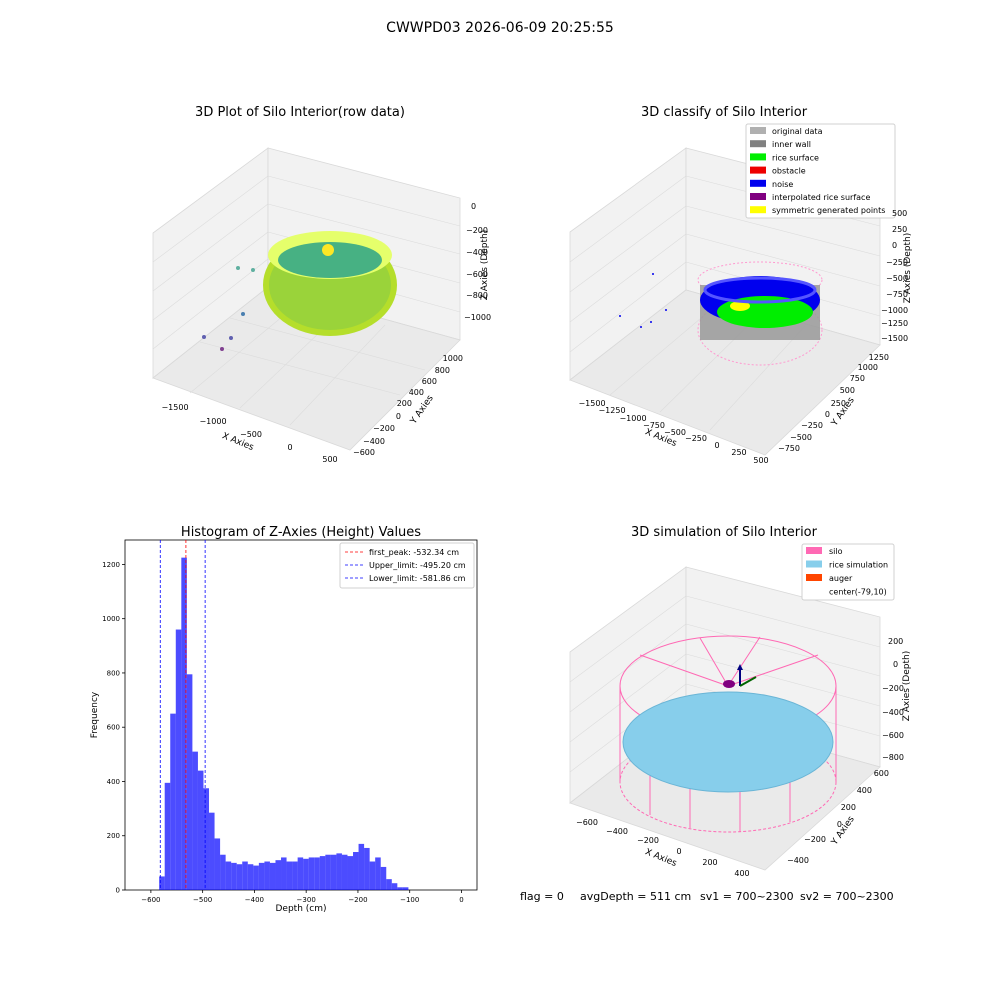  I want to click on panel-classify-3d: 3D classify of Silo Interior, so click(741, 285).